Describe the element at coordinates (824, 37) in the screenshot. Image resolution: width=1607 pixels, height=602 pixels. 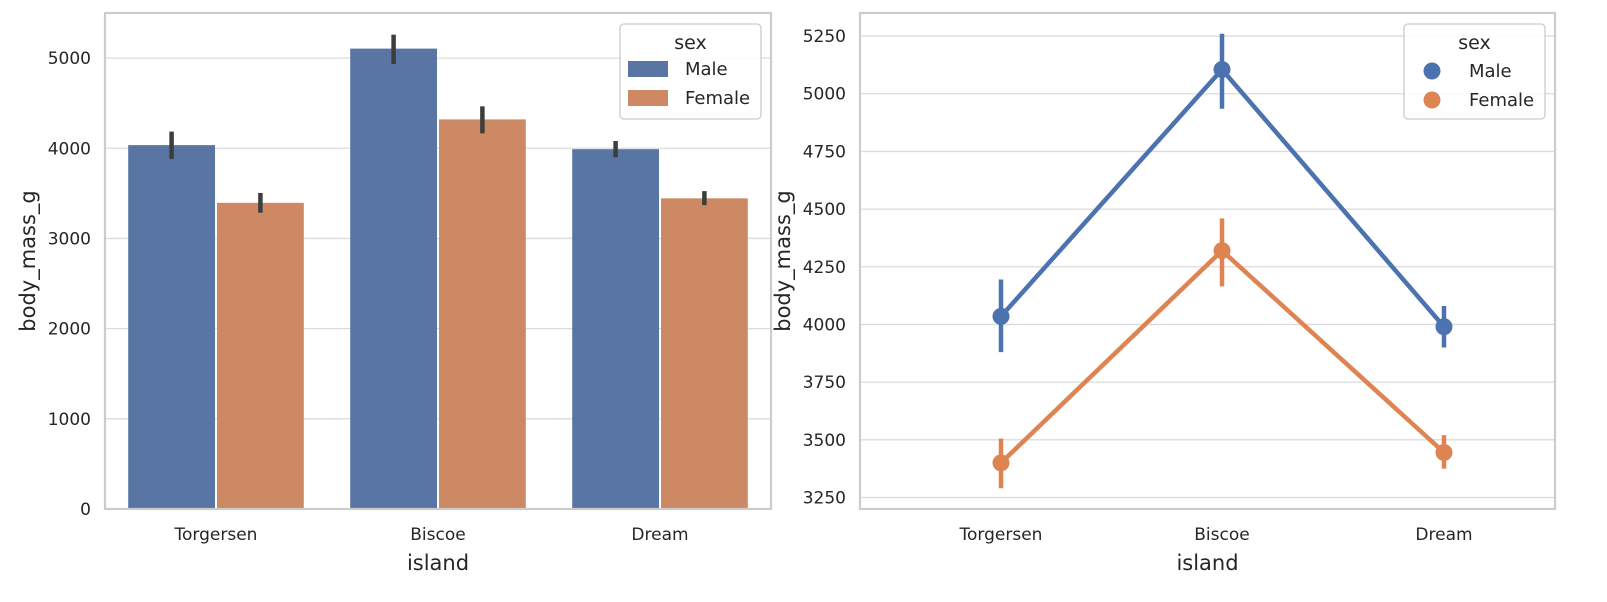
I see `y-tick-label: 5250` at that location.